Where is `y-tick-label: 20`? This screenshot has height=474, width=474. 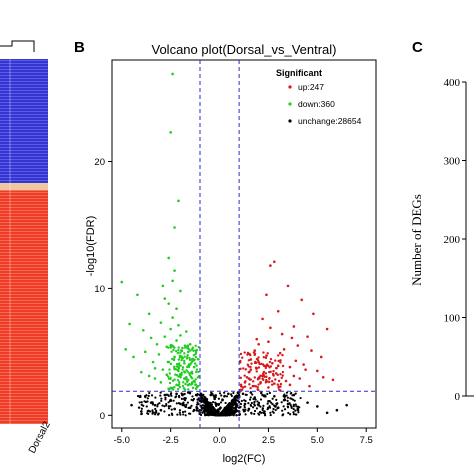 y-tick-label: 20 is located at coordinates (99, 162).